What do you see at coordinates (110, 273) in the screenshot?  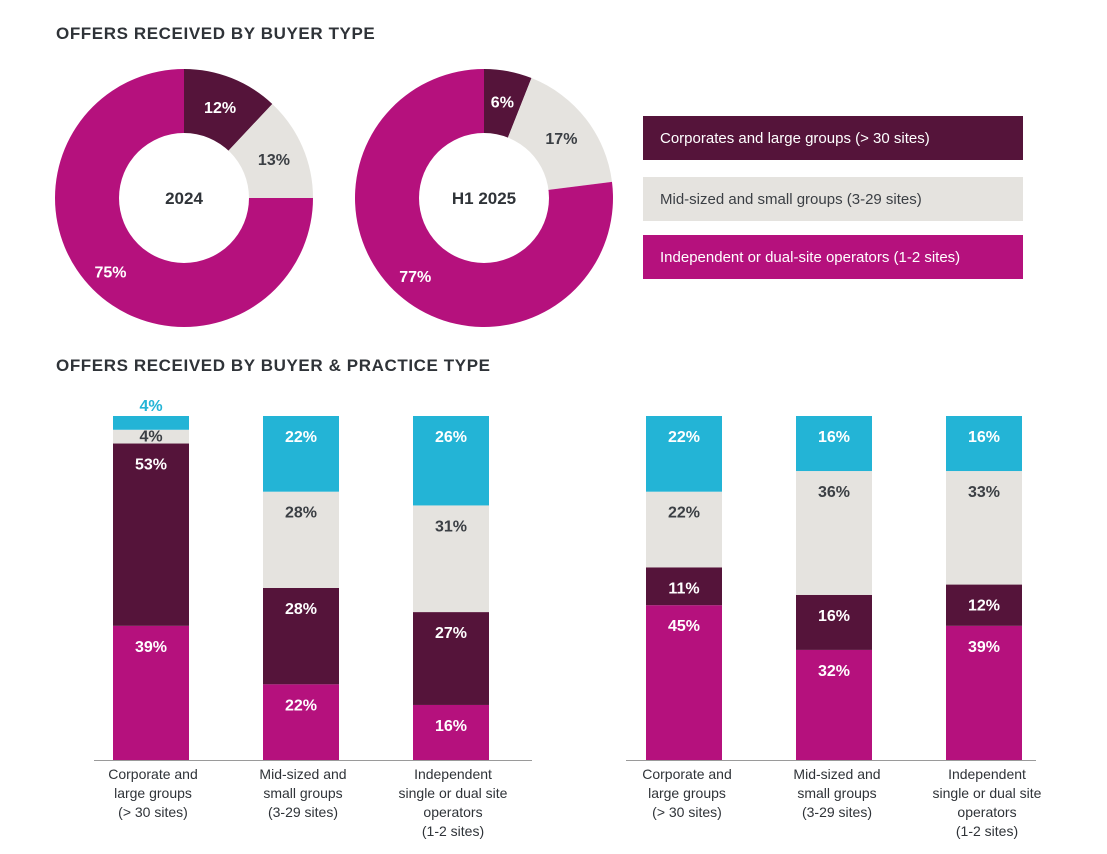 I see `donut-slice-label: 75%` at bounding box center [110, 273].